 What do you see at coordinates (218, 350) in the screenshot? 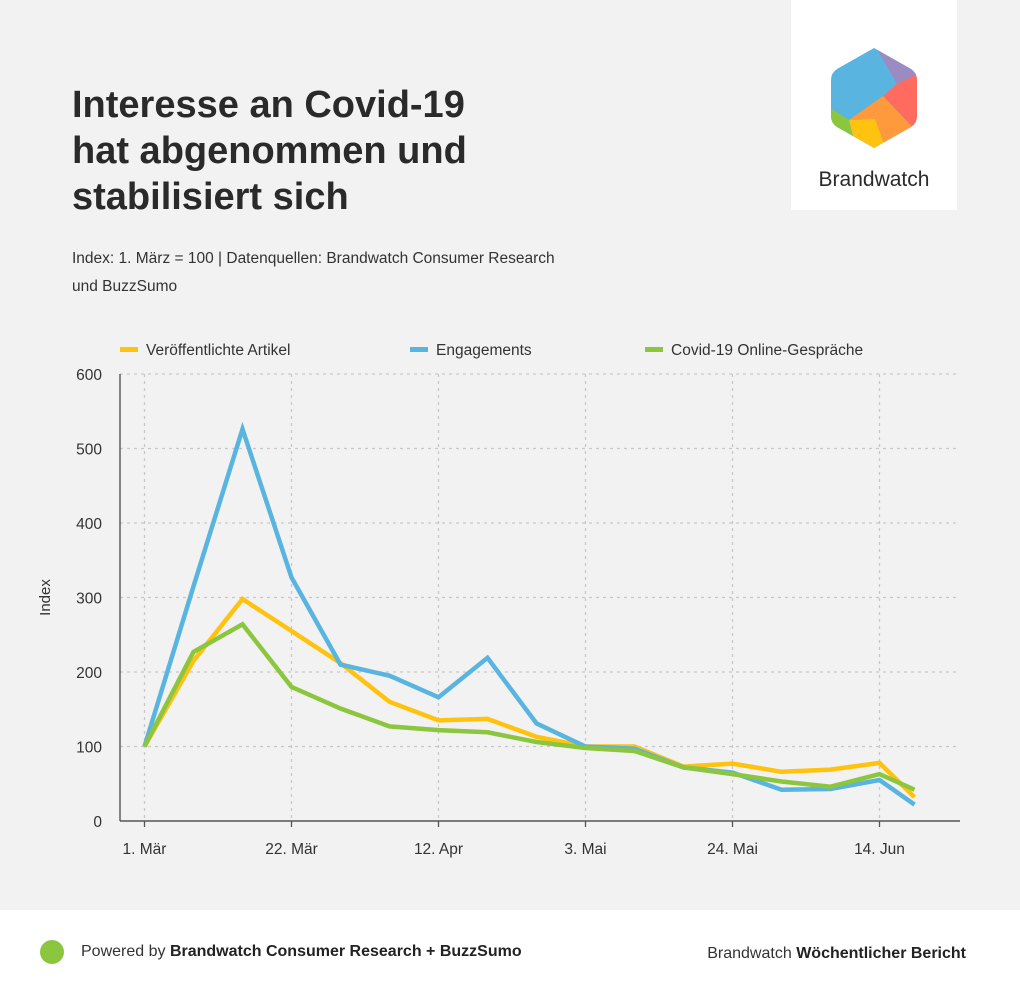
I see `legend-label: Veröffentlichte Artikel` at bounding box center [218, 350].